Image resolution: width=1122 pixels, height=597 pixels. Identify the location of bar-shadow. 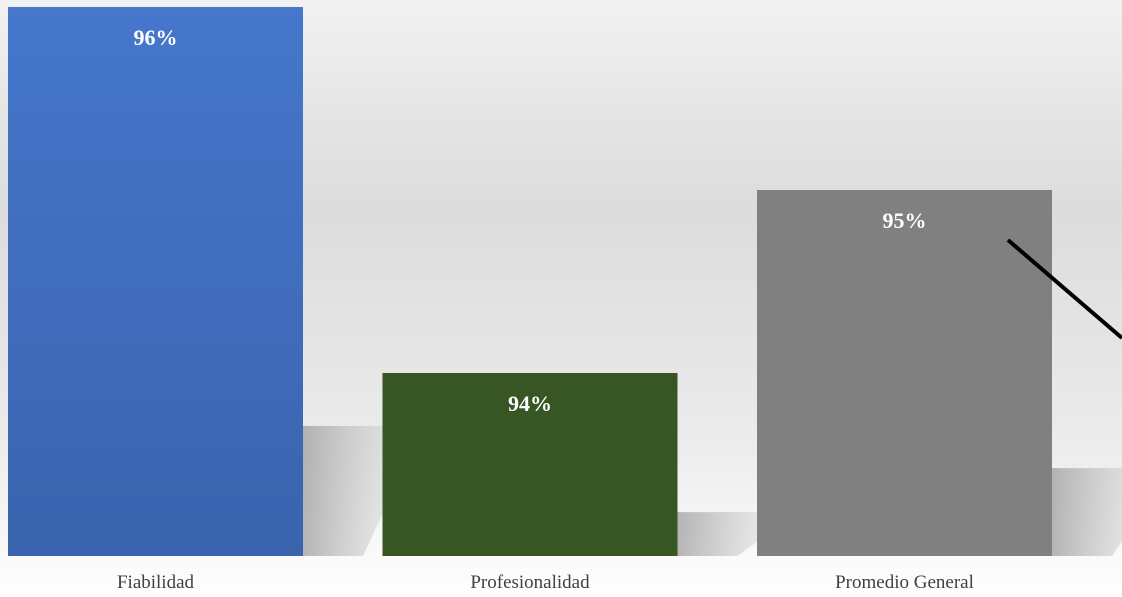
(1087, 512).